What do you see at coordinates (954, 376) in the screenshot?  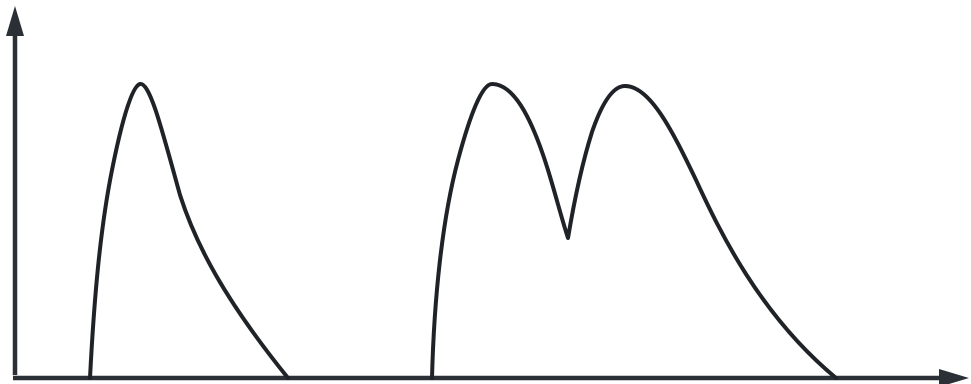 I see `x-axis-arrow-icon` at bounding box center [954, 376].